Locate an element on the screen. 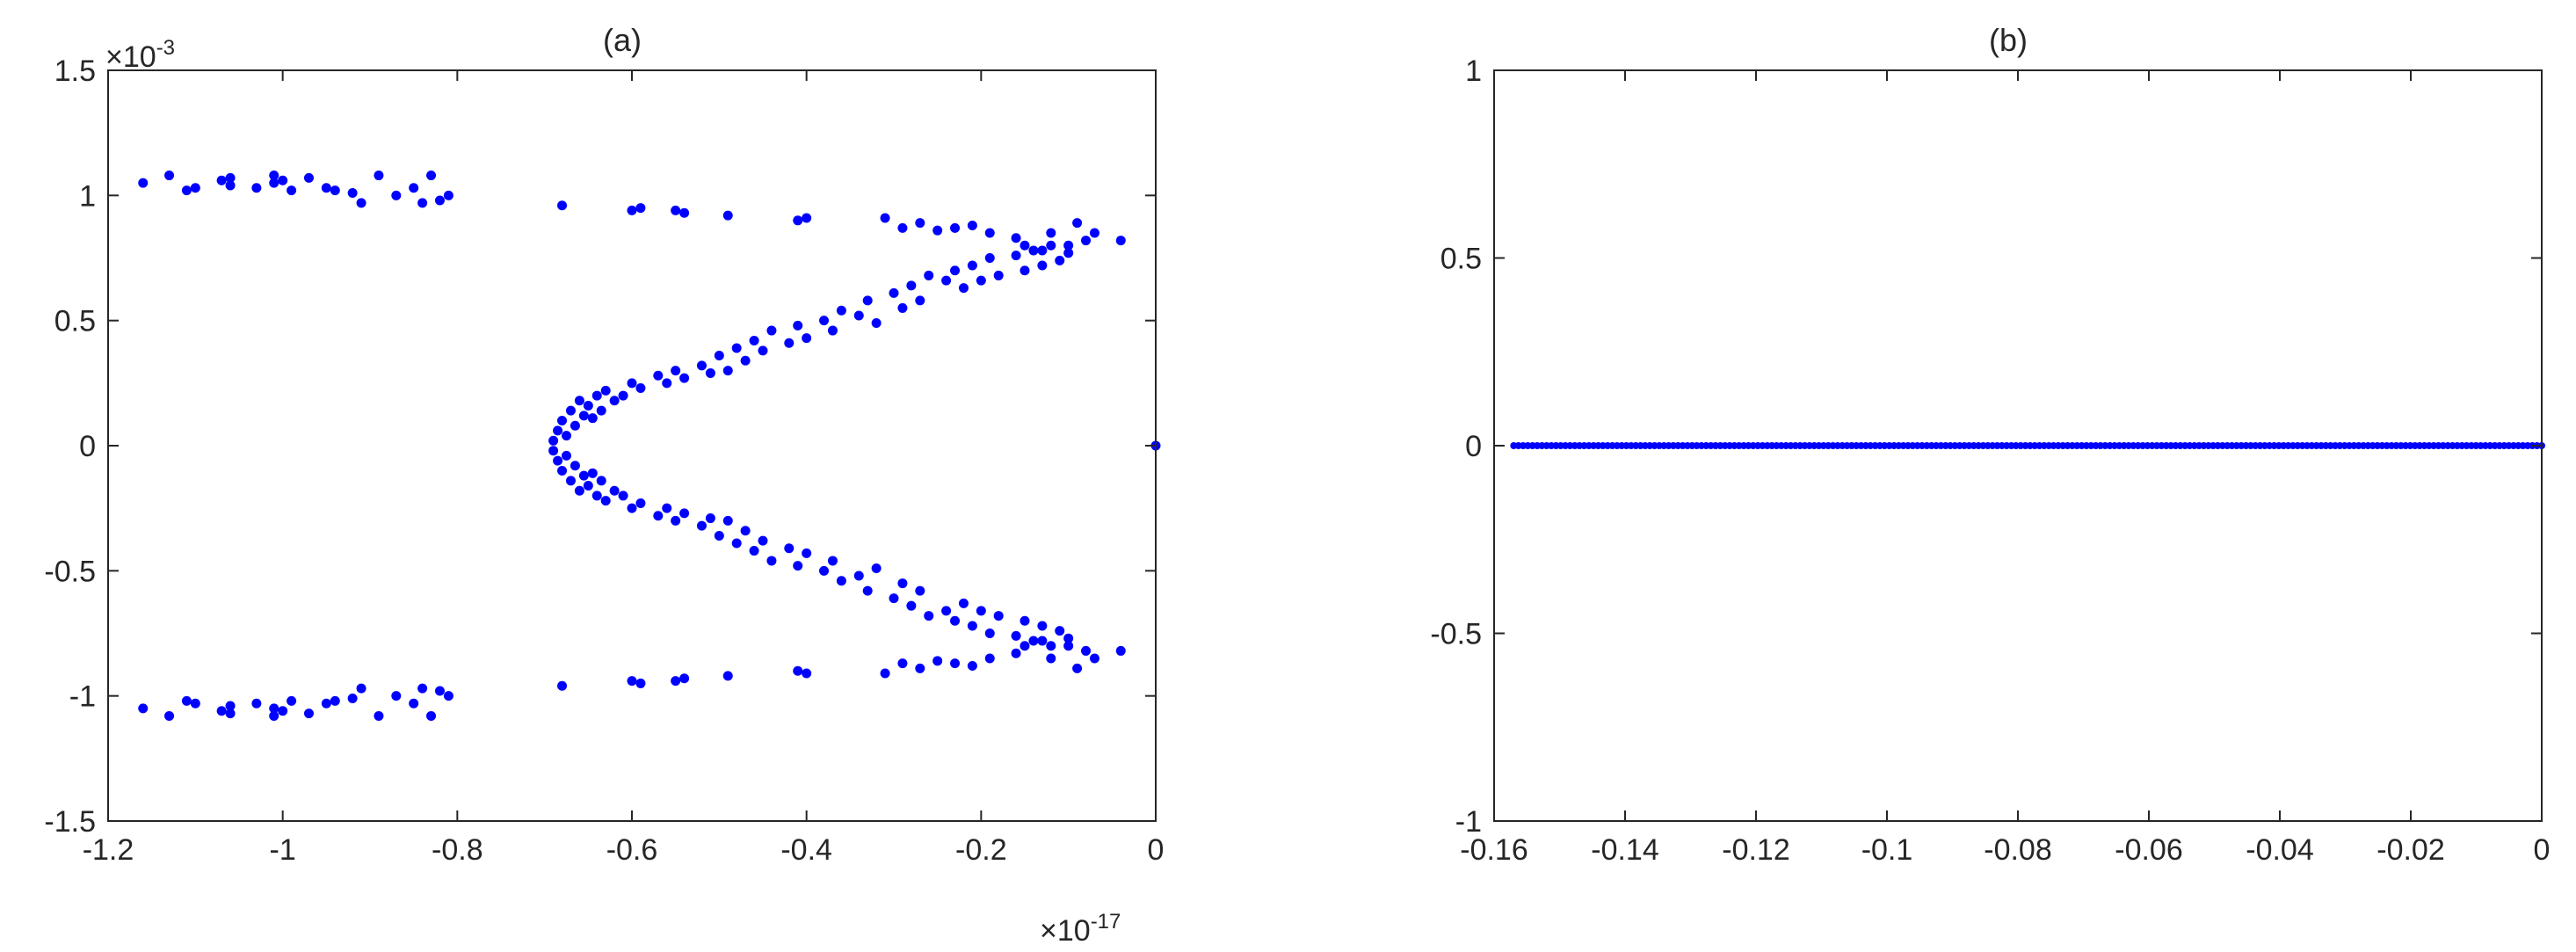 This screenshot has height=952, width=2576. x-tick-label: -0.06 is located at coordinates (2149, 850).